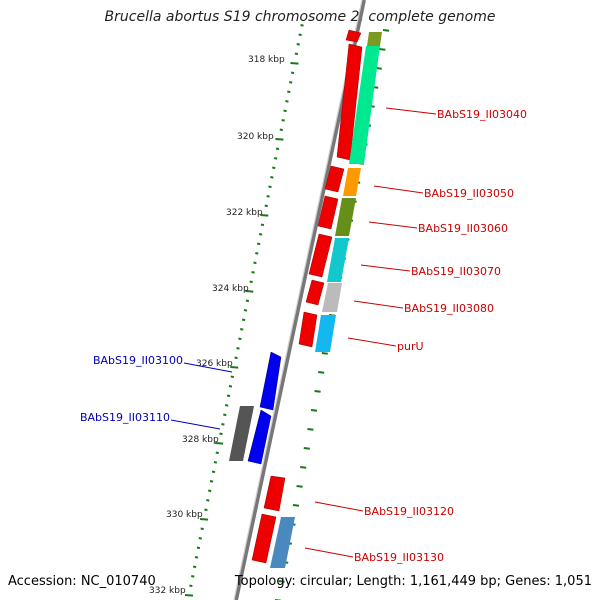  I want to click on tick-label: 330 kbp, so click(184, 515).